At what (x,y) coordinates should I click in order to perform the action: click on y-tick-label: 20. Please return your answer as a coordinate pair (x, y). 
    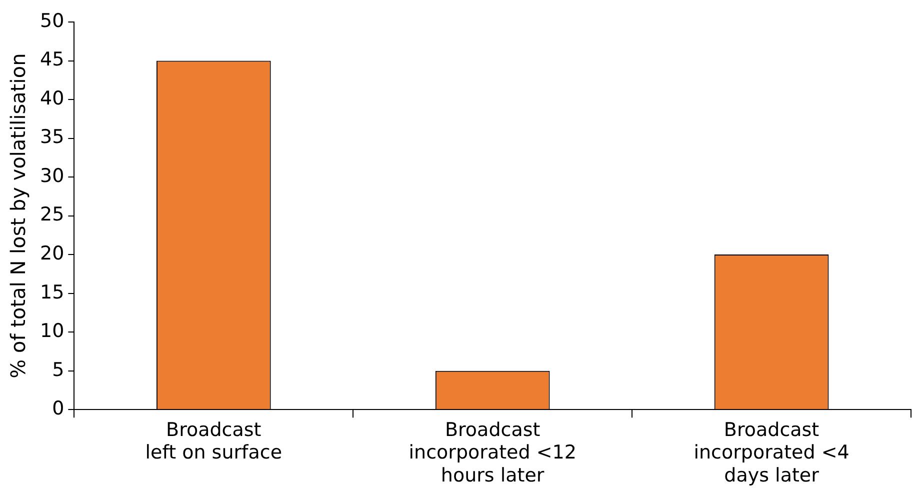
    Looking at the image, I should click on (52, 253).